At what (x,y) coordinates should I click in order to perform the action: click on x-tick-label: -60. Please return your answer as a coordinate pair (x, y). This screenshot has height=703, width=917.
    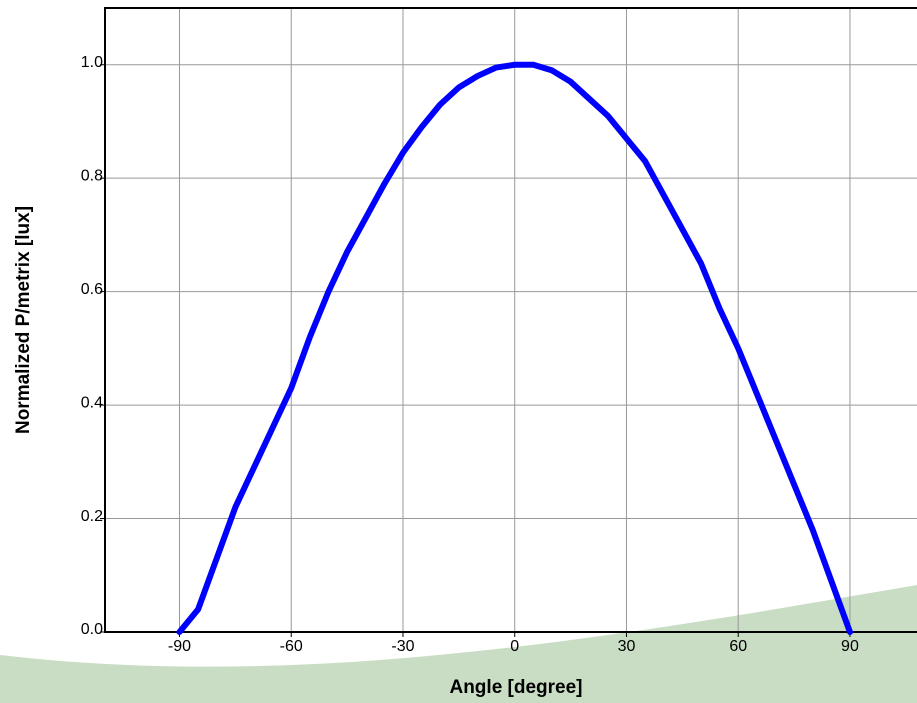
    Looking at the image, I should click on (291, 646).